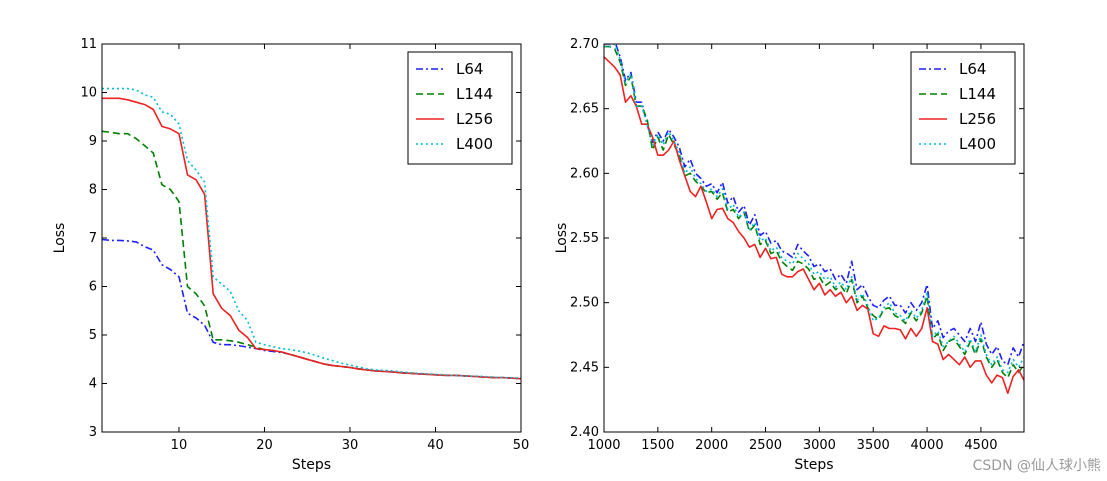  Describe the element at coordinates (93, 287) in the screenshot. I see `y-tick-label: 6` at that location.